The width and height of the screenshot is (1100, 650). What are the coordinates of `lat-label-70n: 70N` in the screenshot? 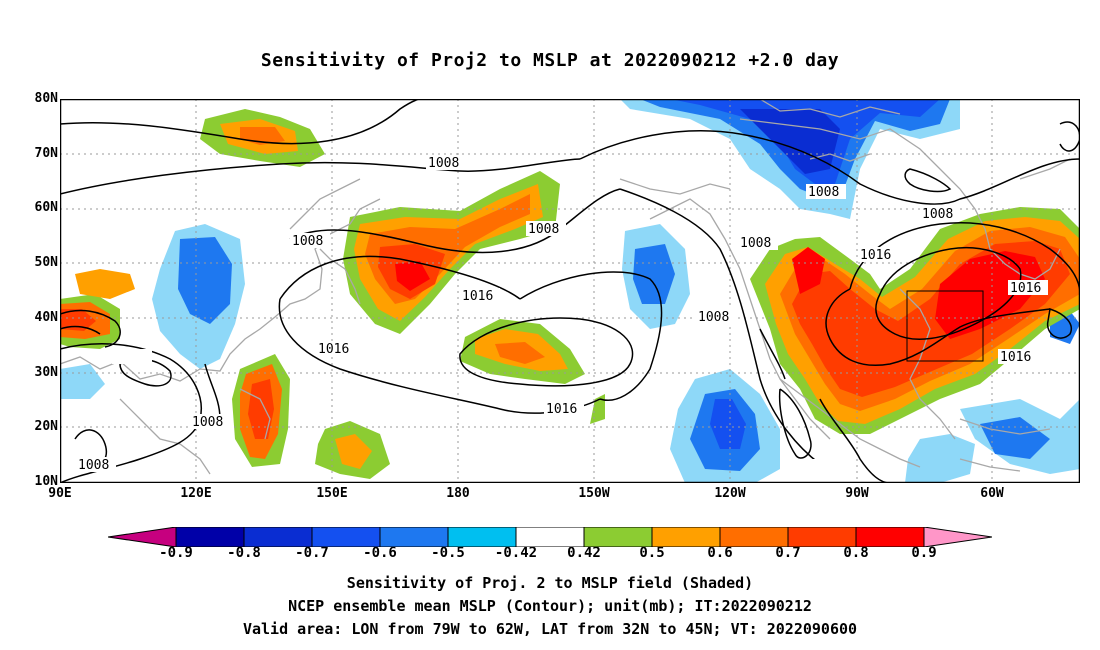 It's located at (46, 153).